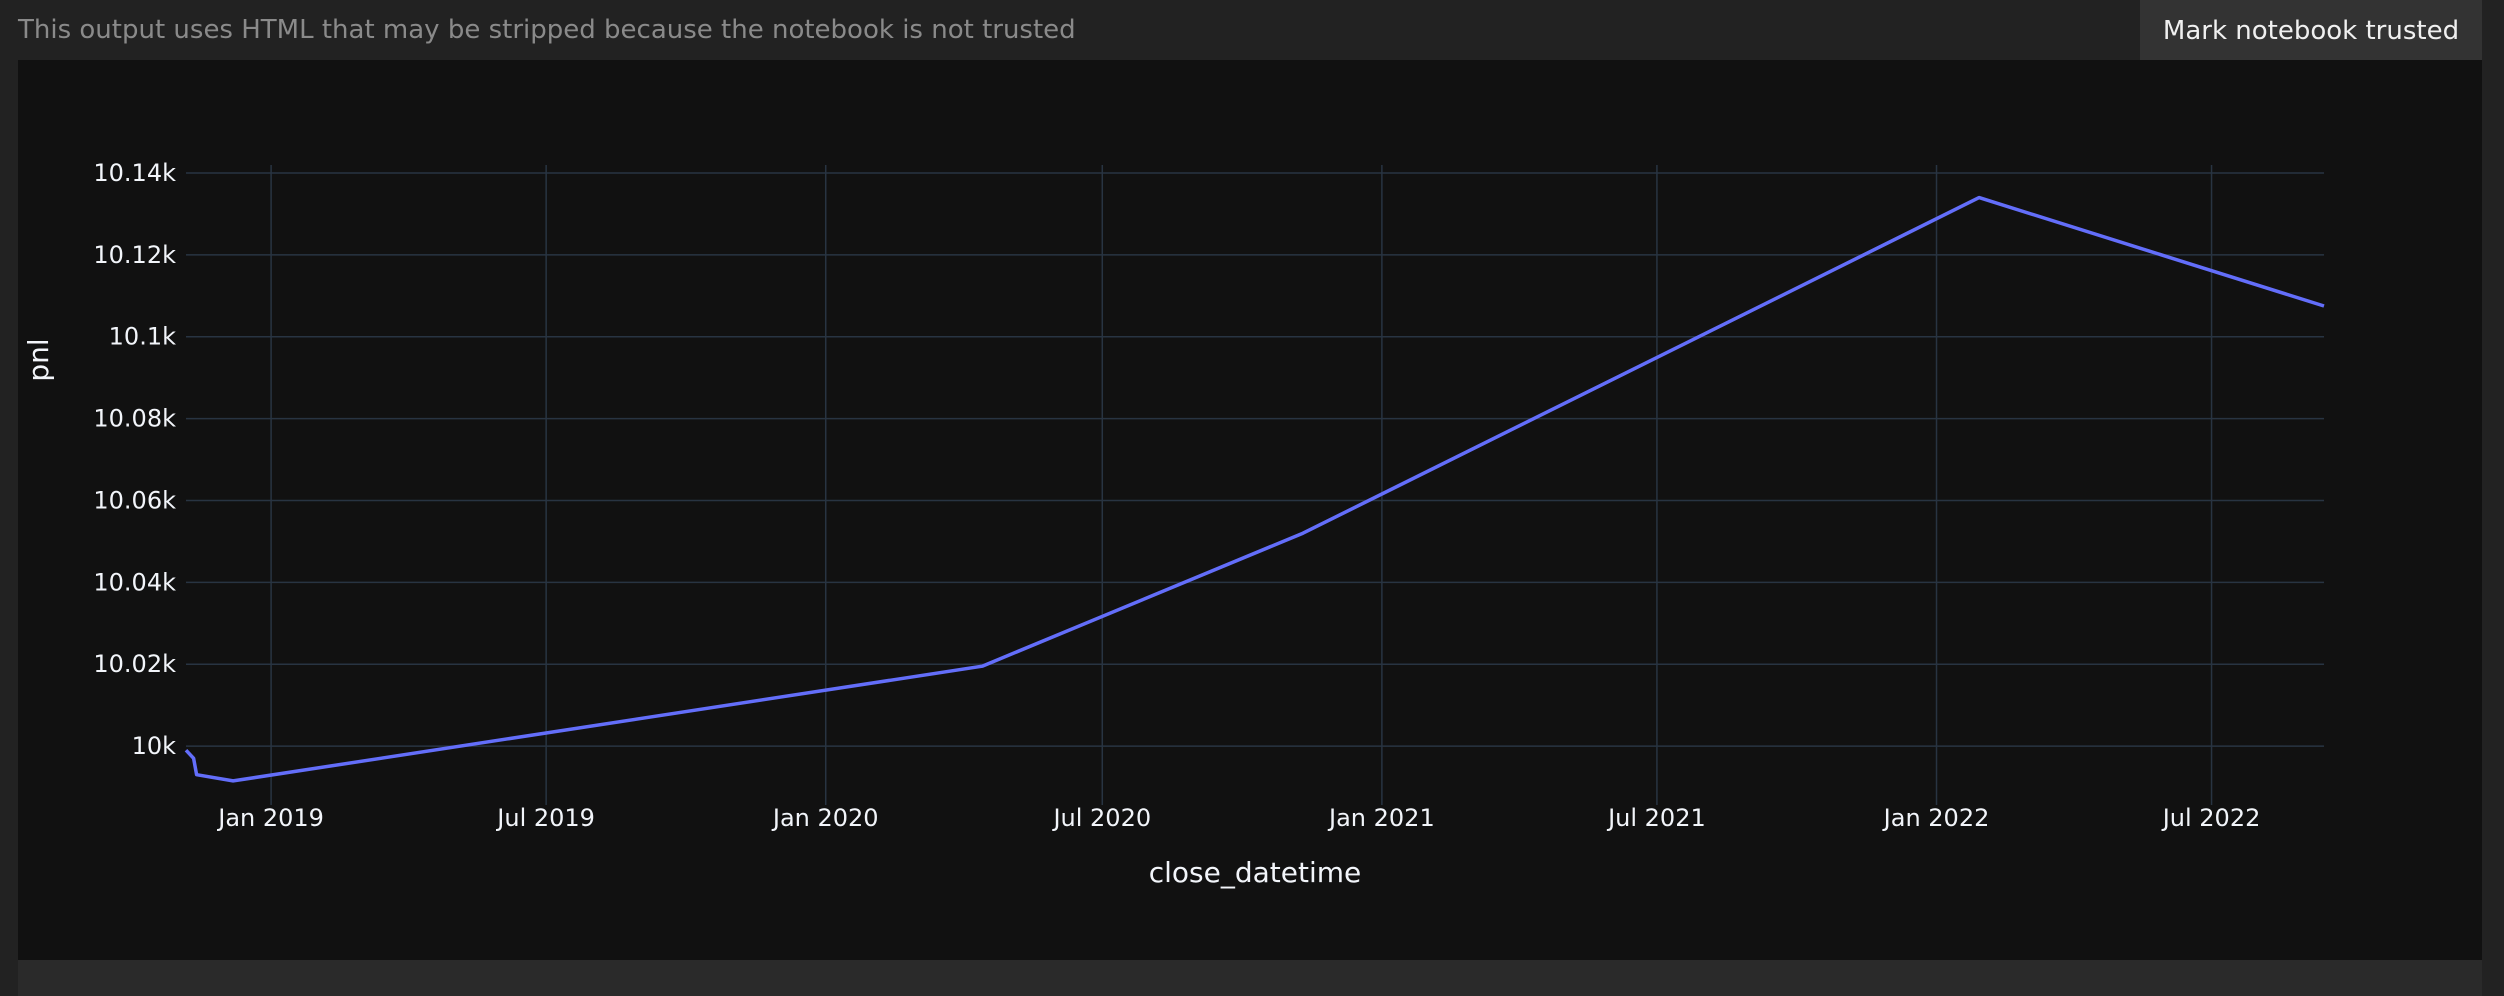  Describe the element at coordinates (154, 746) in the screenshot. I see `y-tick-label: 10k` at that location.